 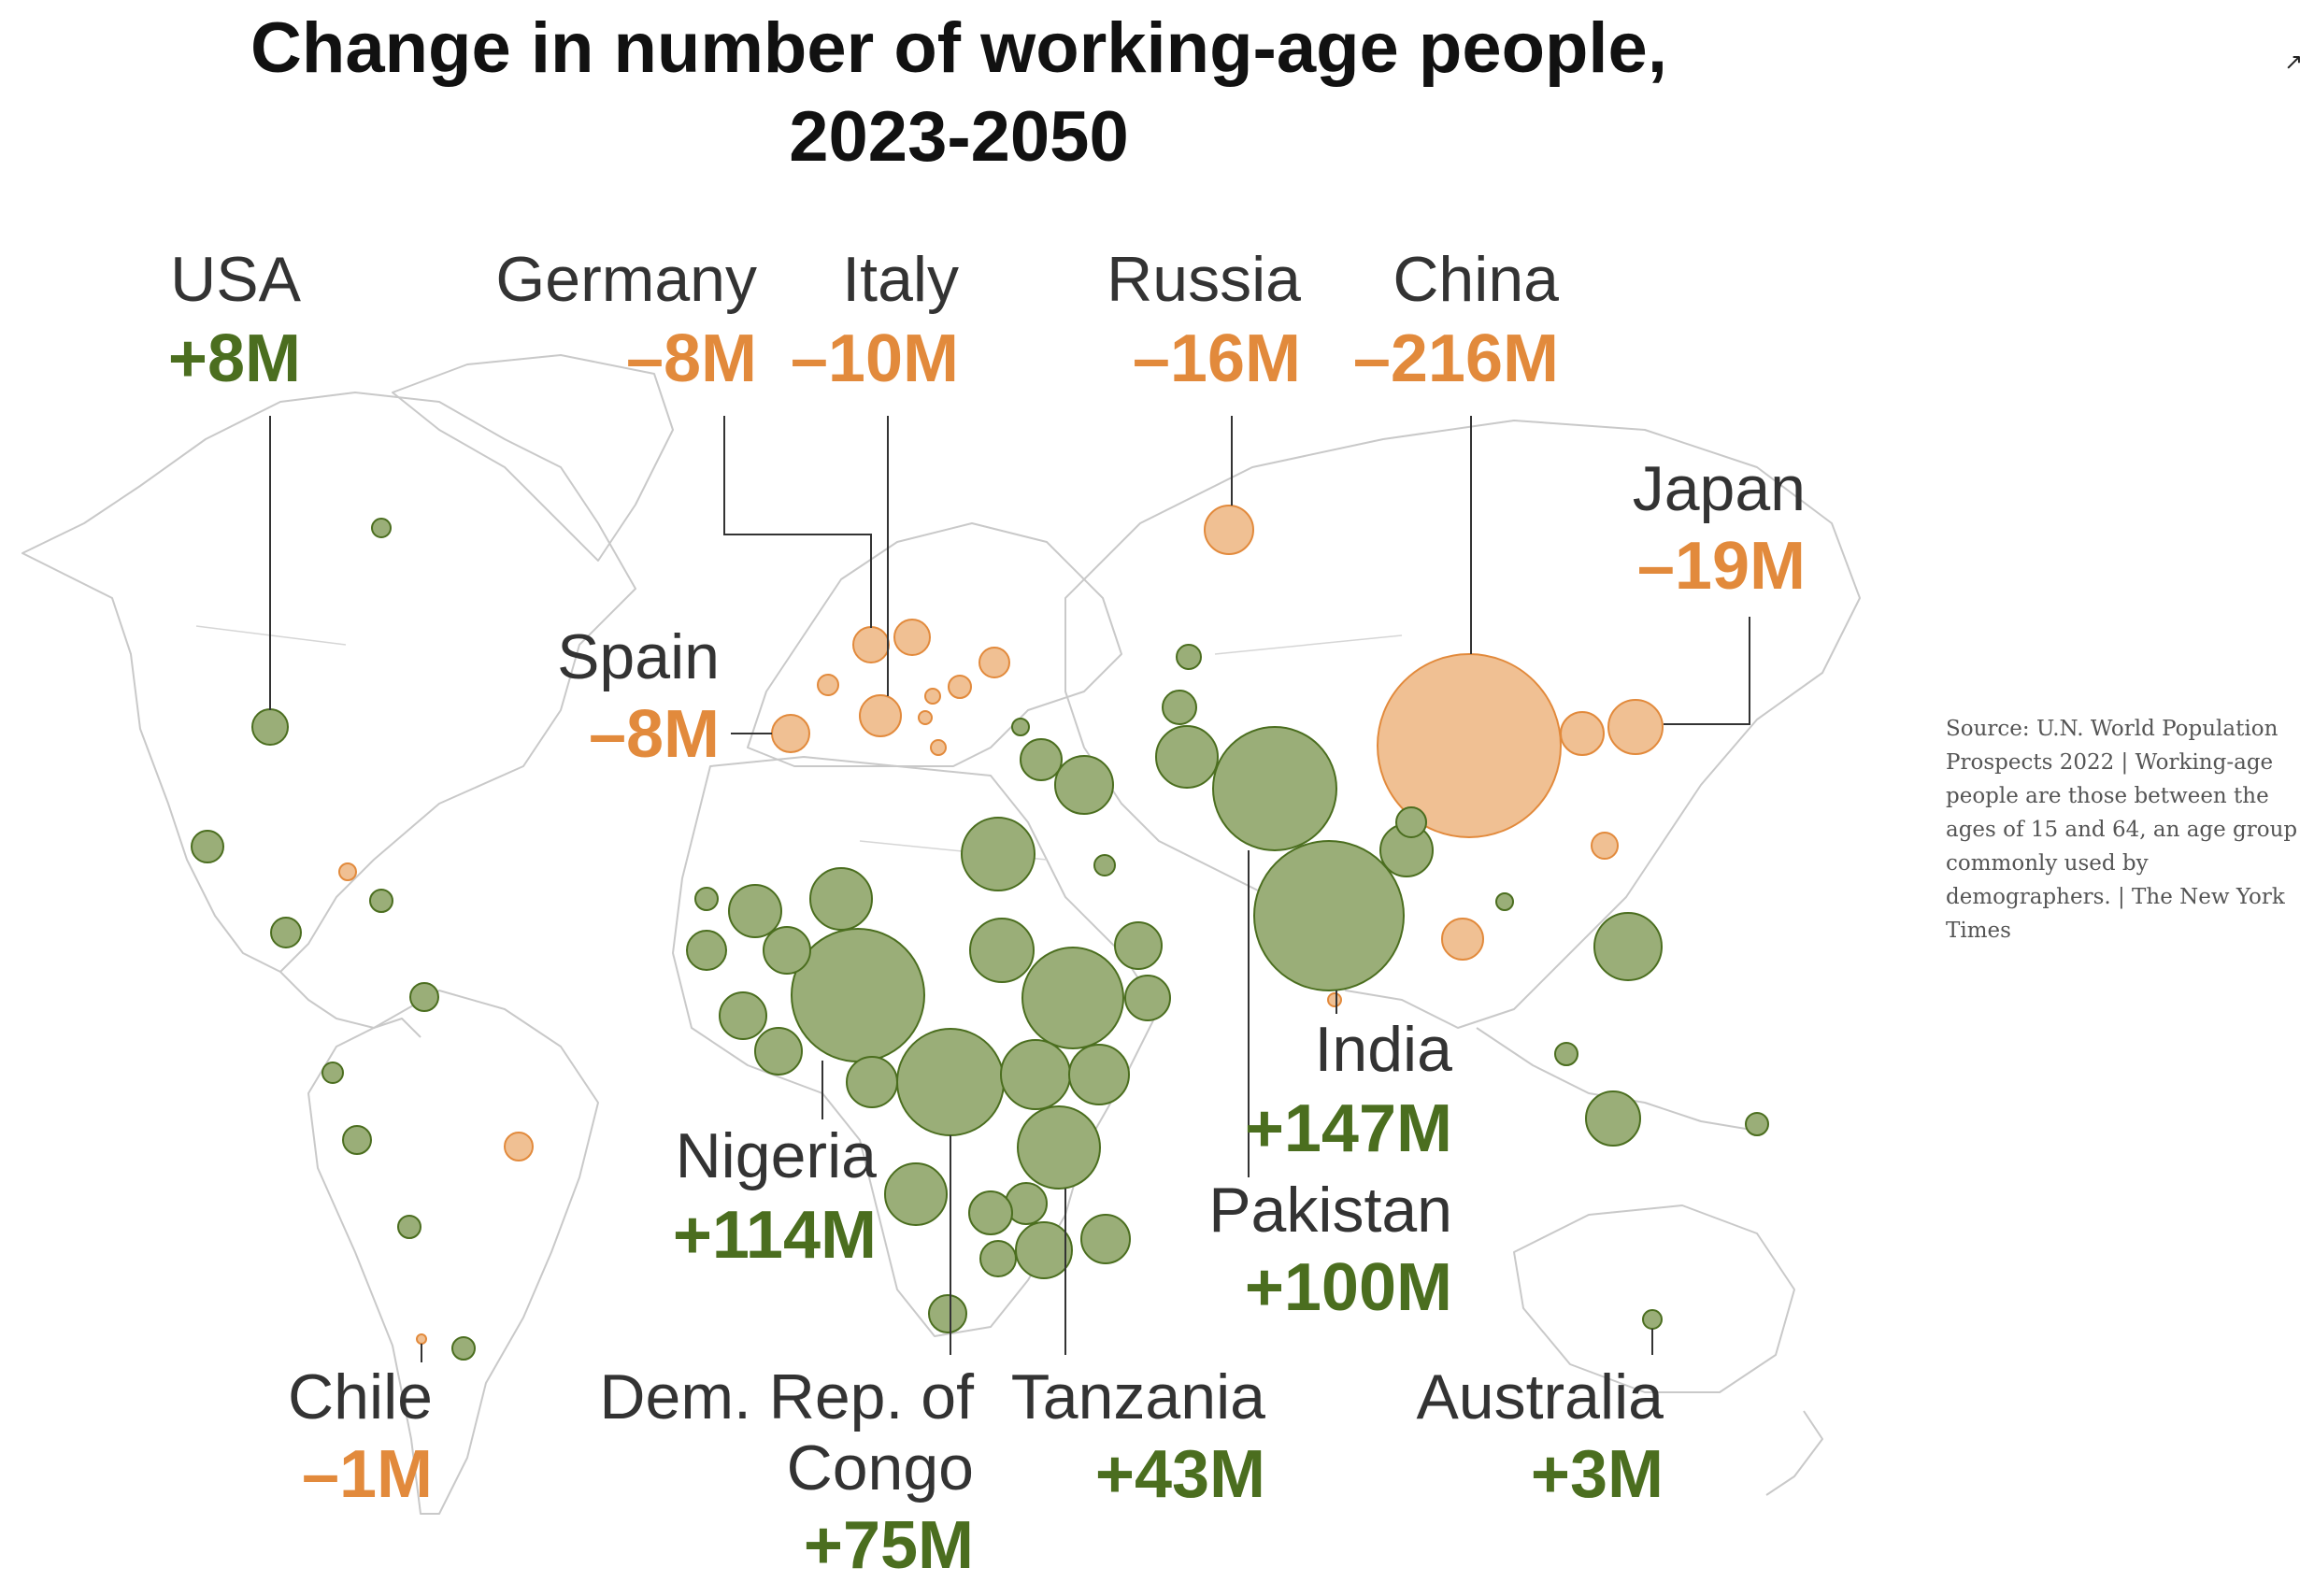 What do you see at coordinates (786, 1396) in the screenshot?
I see `label-name-congo-line-1: Dem. Rep. of` at bounding box center [786, 1396].